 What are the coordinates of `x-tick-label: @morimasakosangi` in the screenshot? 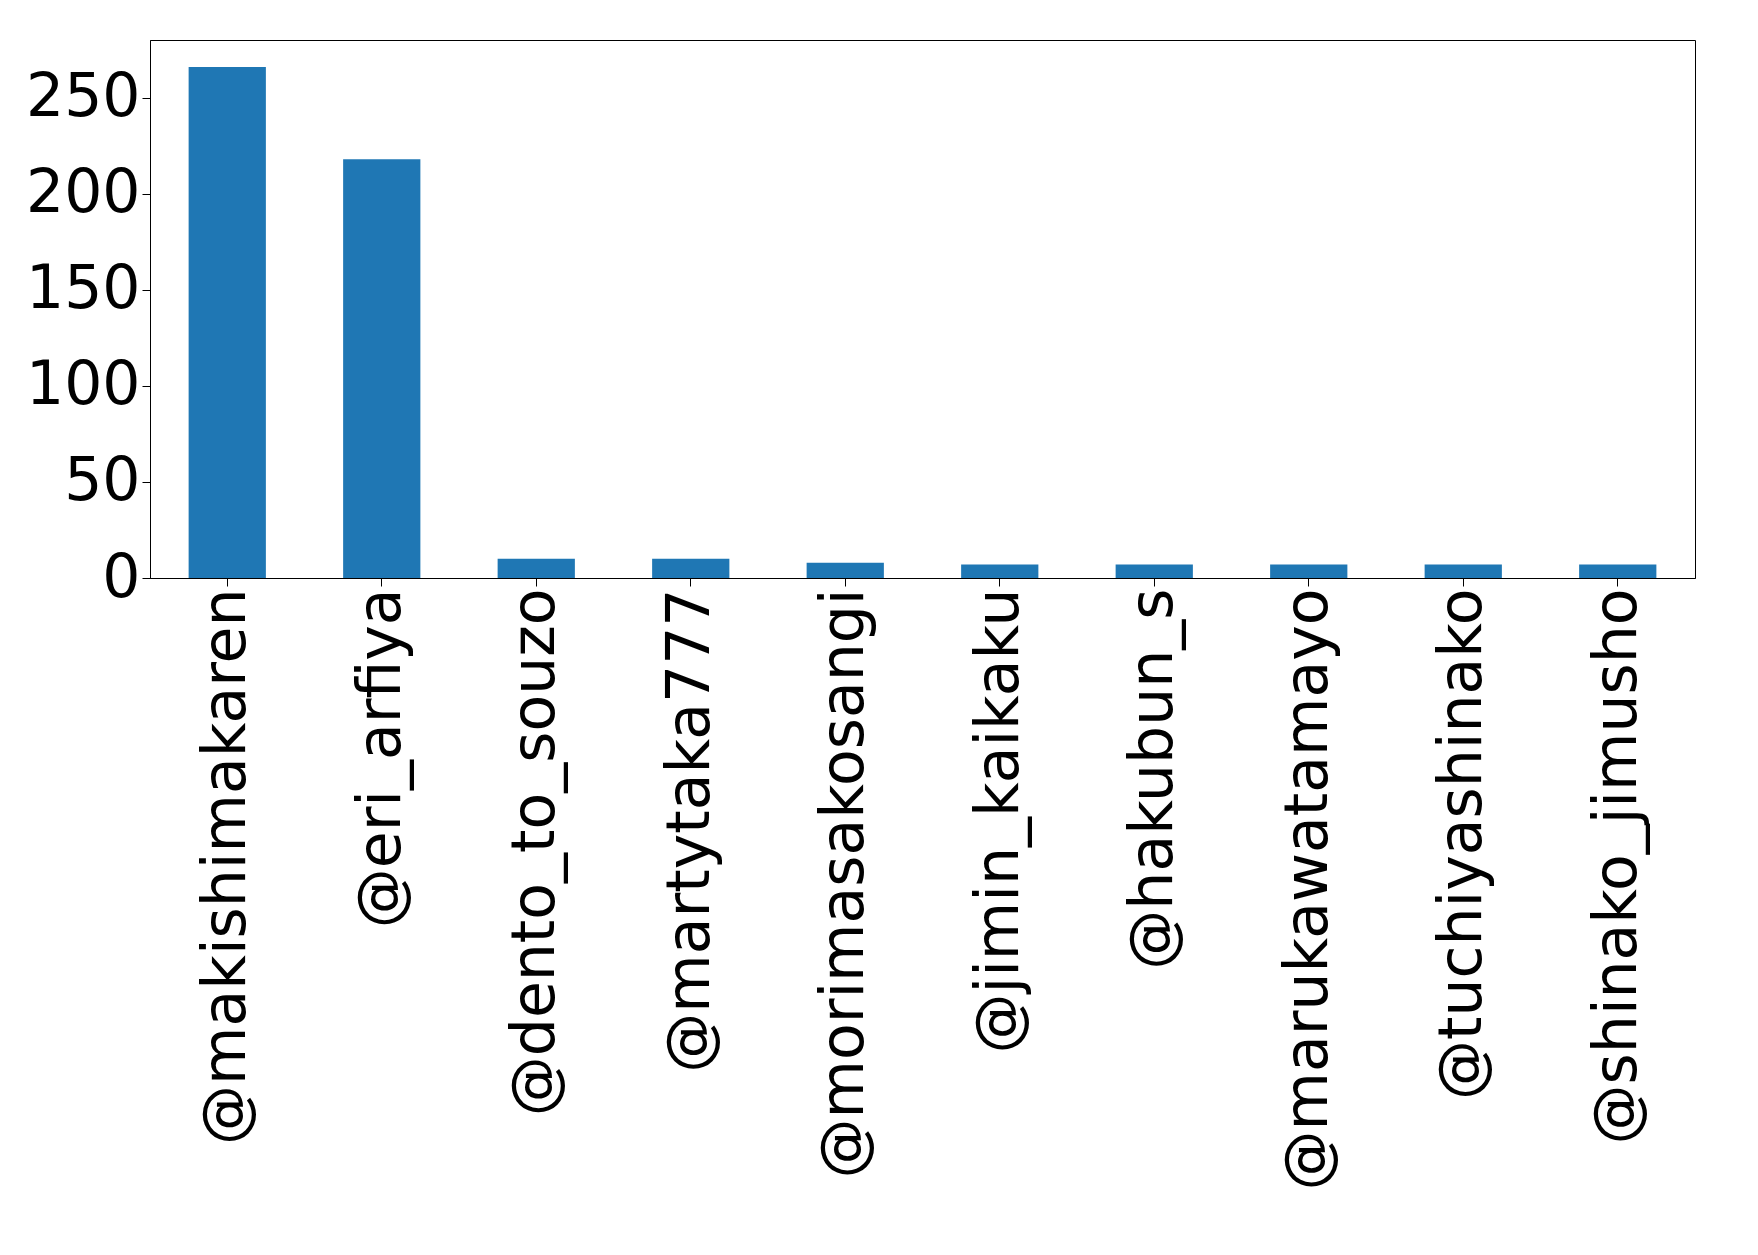 It's located at (842, 883).